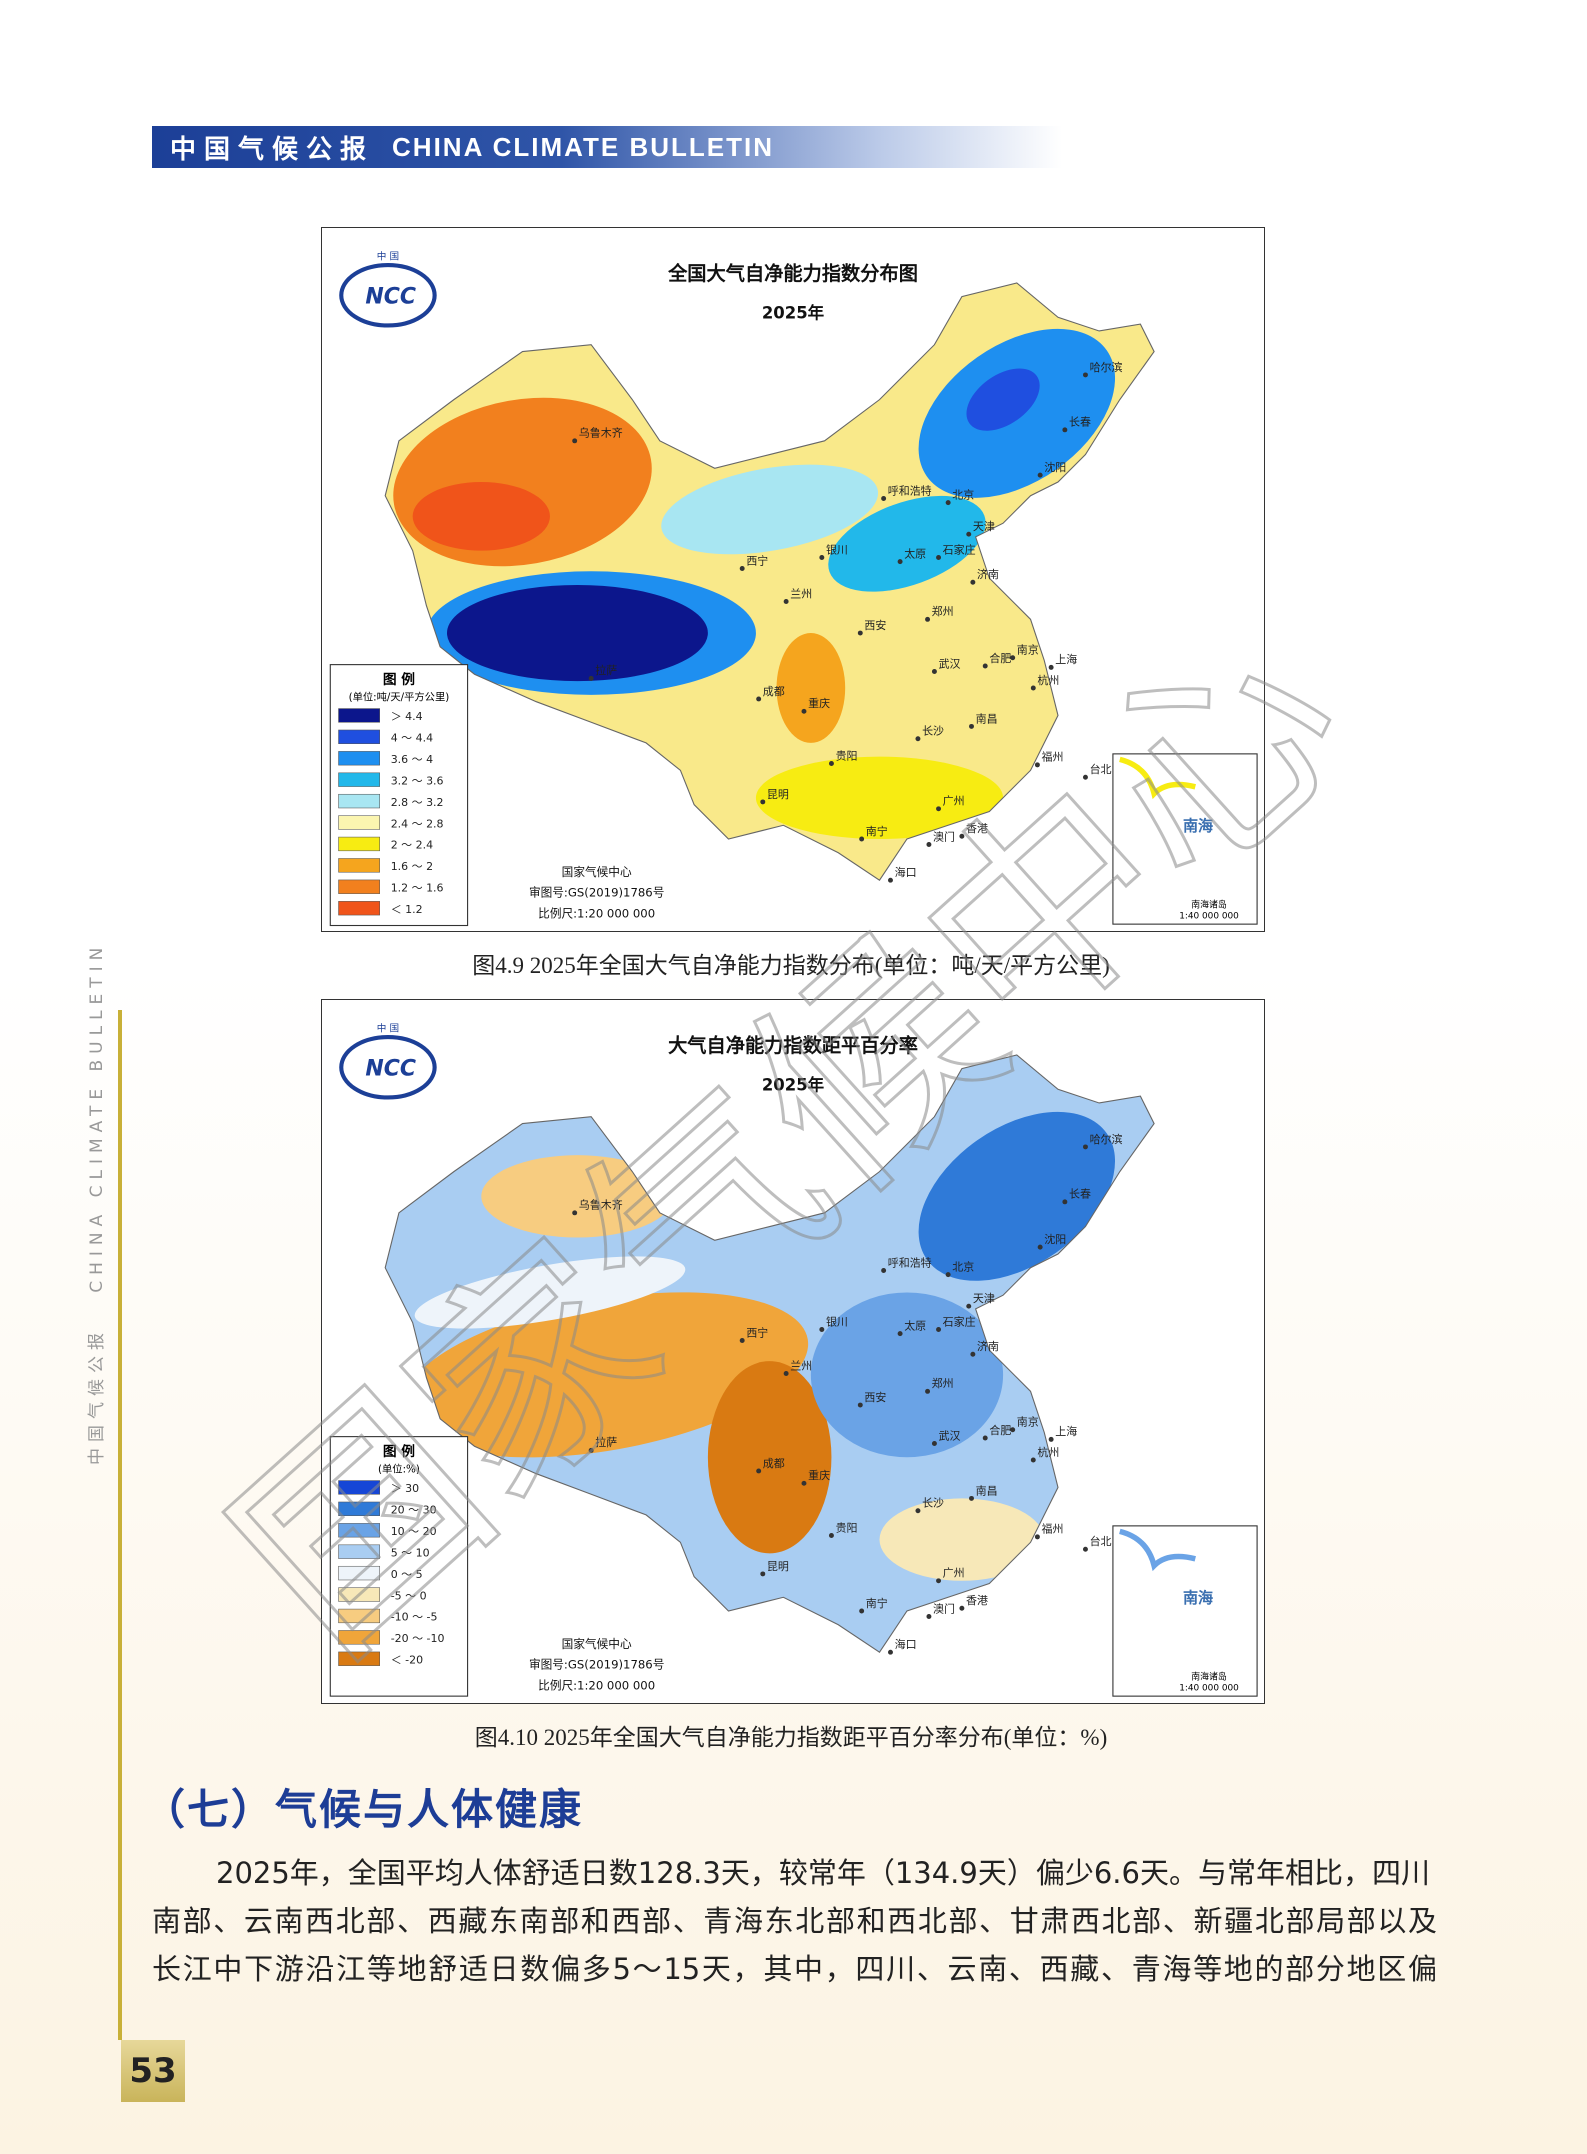  What do you see at coordinates (1106, 1139) in the screenshot?
I see `city-label: 哈尔滨` at bounding box center [1106, 1139].